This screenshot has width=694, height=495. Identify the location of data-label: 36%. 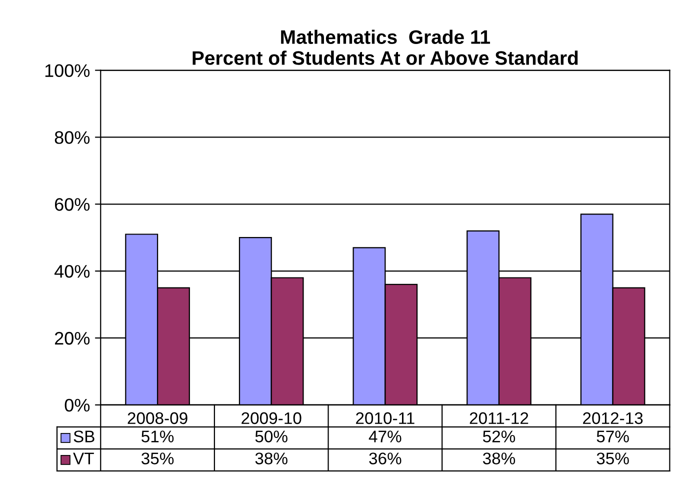
(385, 458).